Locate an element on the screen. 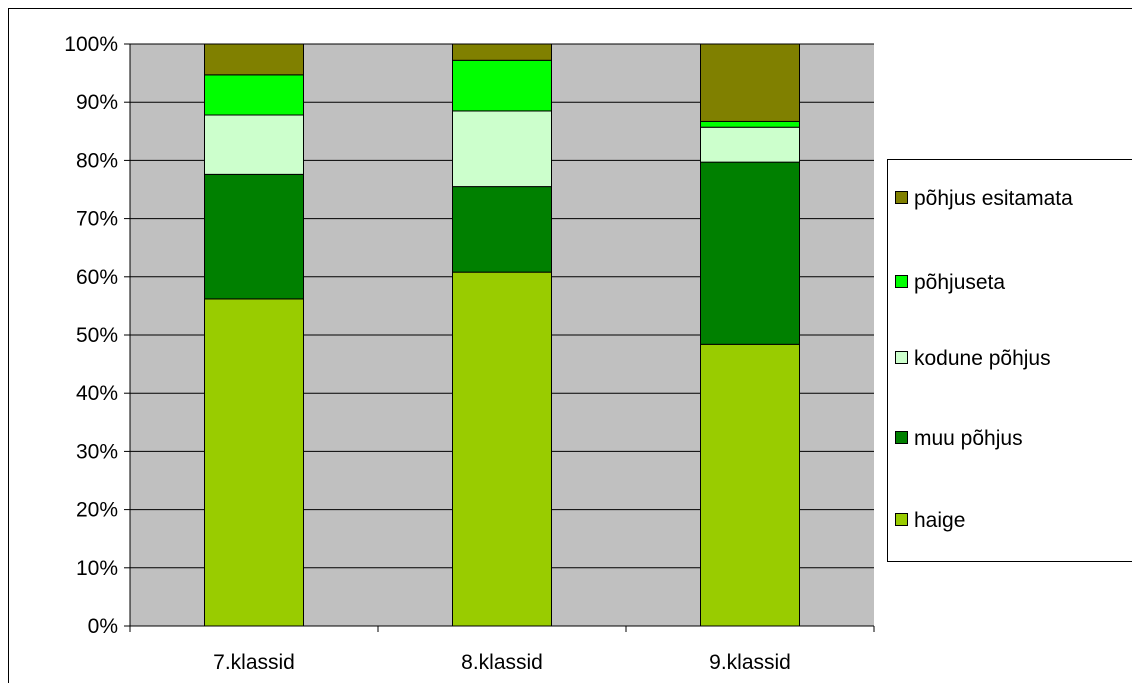  x-category-label: 7.klassid is located at coordinates (254, 662).